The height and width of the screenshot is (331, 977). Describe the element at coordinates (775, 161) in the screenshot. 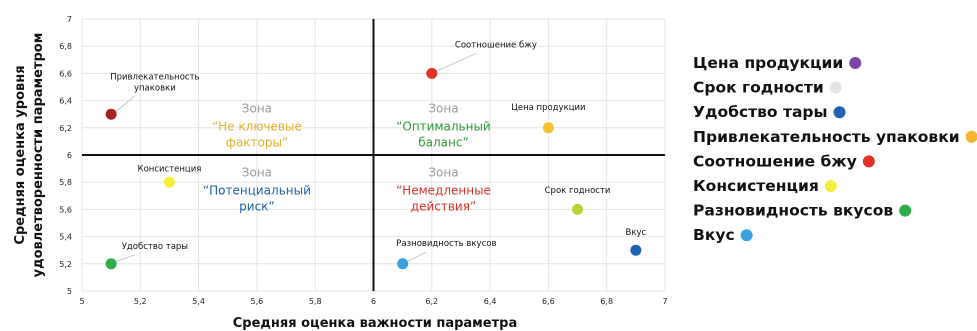

I see `legend-label: Соотношение бжу` at that location.